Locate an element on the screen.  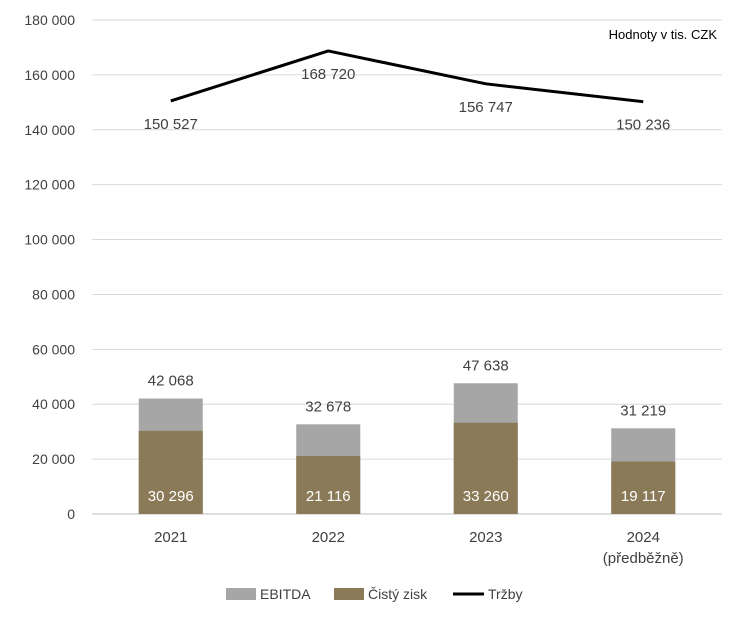
trzby-line is located at coordinates (407, 76).